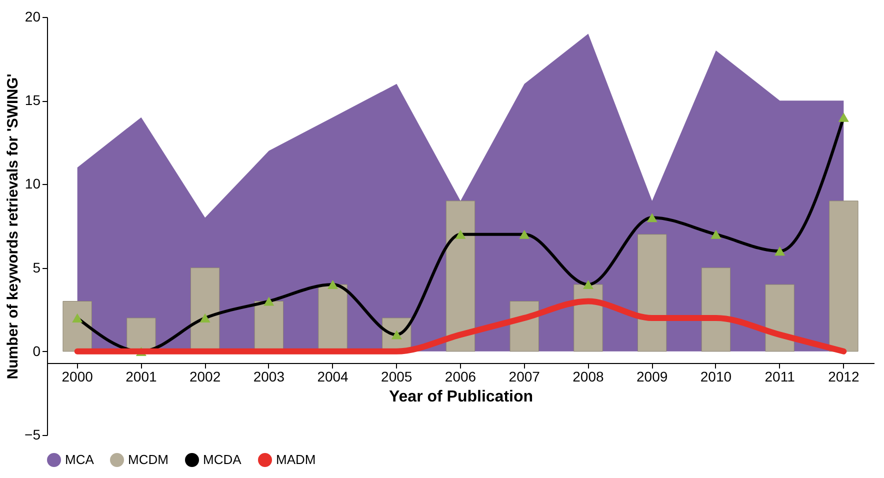 The width and height of the screenshot is (884, 478). I want to click on y-axis-title: Number of keywords retrievals for 'SWING', so click(13, 227).